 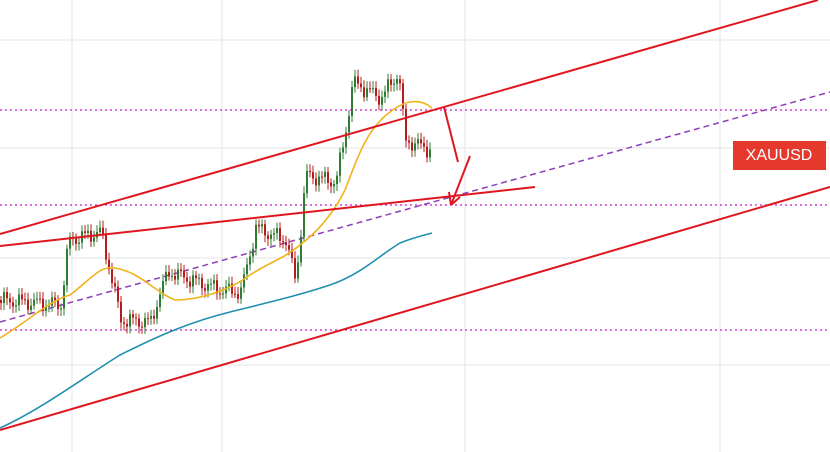 I want to click on symbol-tag: XAUUSD, so click(x=779, y=155).